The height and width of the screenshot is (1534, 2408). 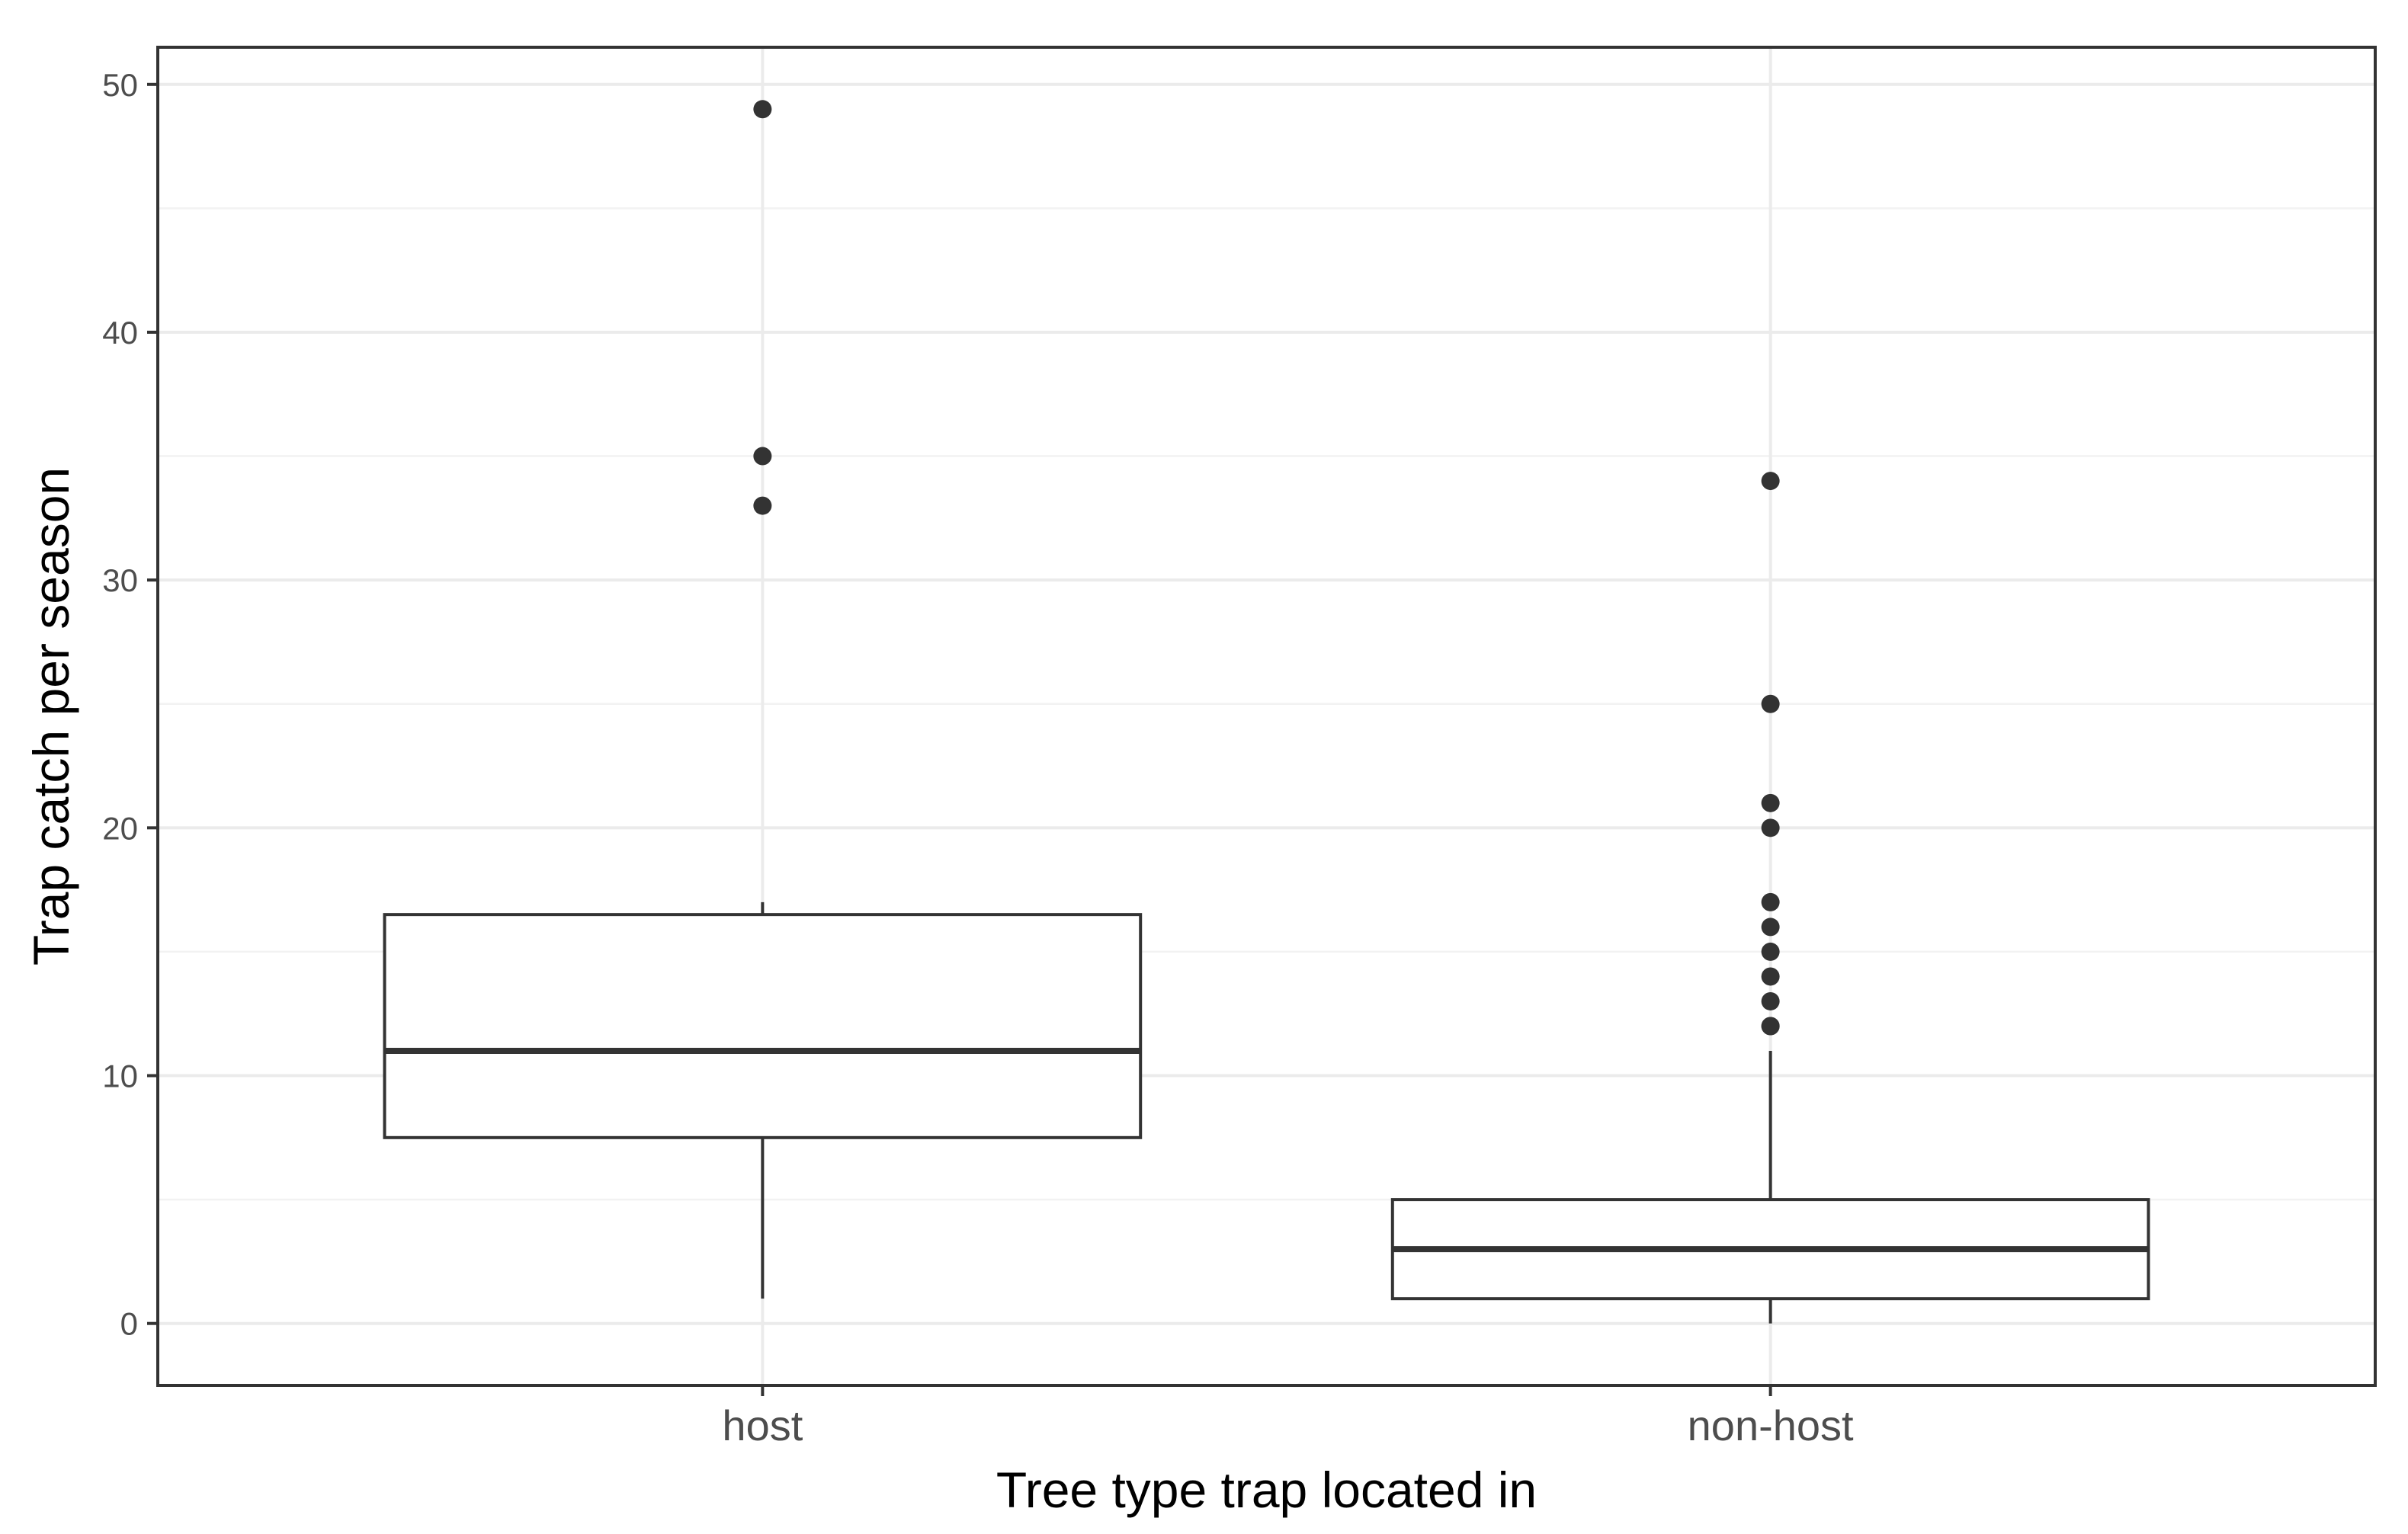 I want to click on y-tick-label: 10, so click(x=120, y=1076).